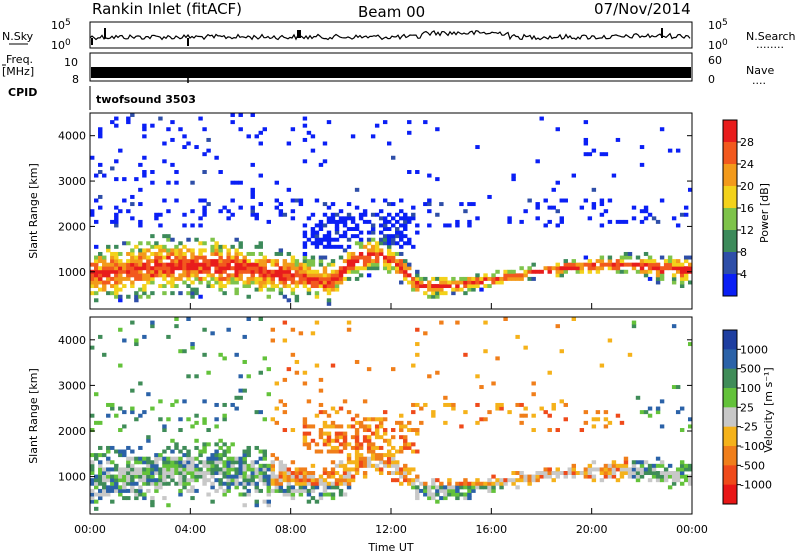 The width and height of the screenshot is (800, 554). Describe the element at coordinates (730, 456) in the screenshot. I see `colorbar-segment` at that location.